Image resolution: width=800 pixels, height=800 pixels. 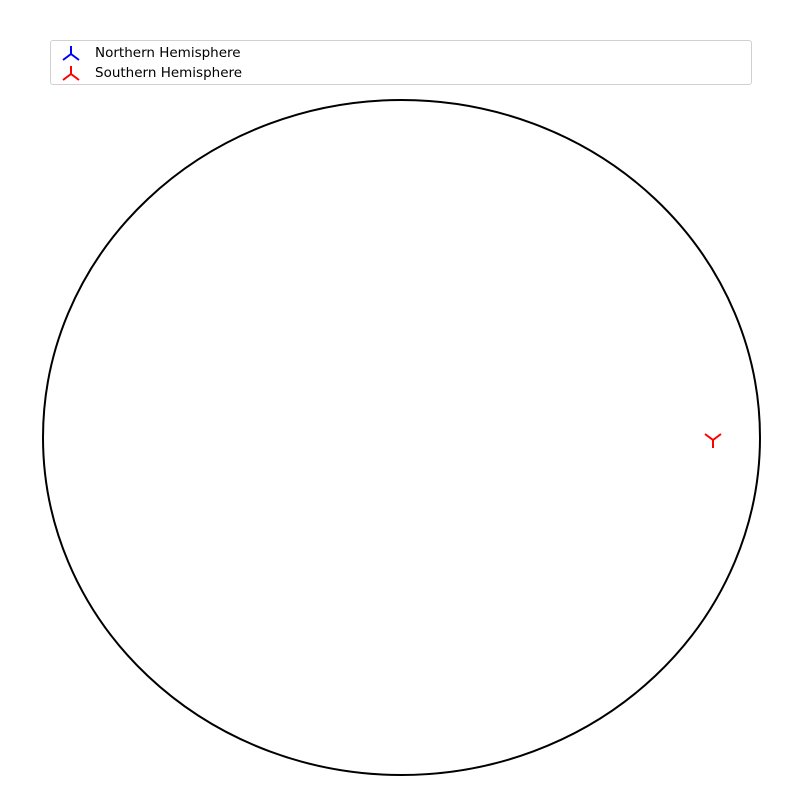 I want to click on southern-hemisphere-point, so click(x=713, y=440).